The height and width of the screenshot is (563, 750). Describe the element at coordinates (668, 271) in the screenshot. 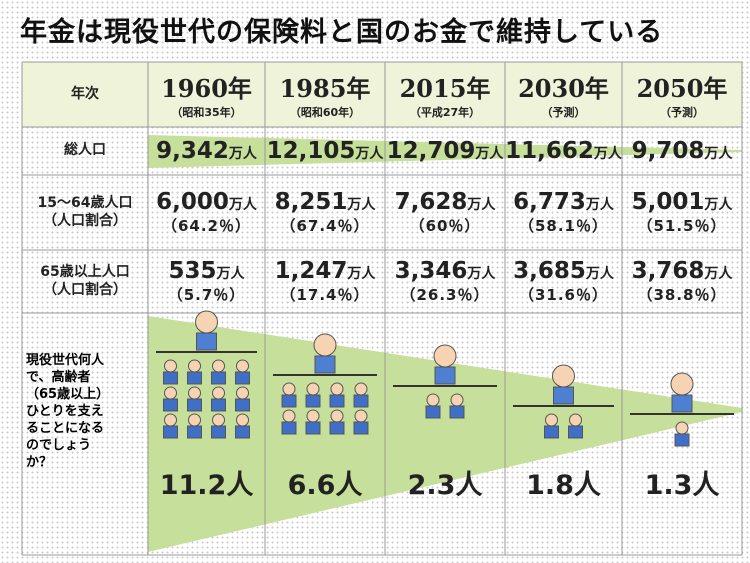

I see `value: 3,768` at that location.